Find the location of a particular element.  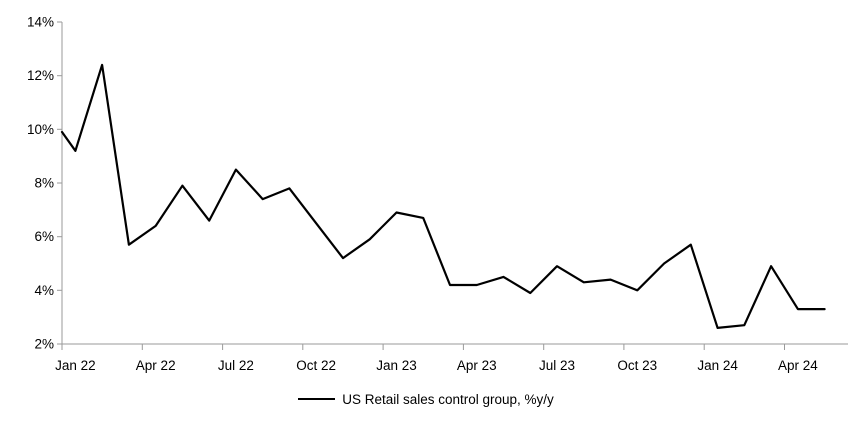

y-tick-label: 4% is located at coordinates (44, 290).